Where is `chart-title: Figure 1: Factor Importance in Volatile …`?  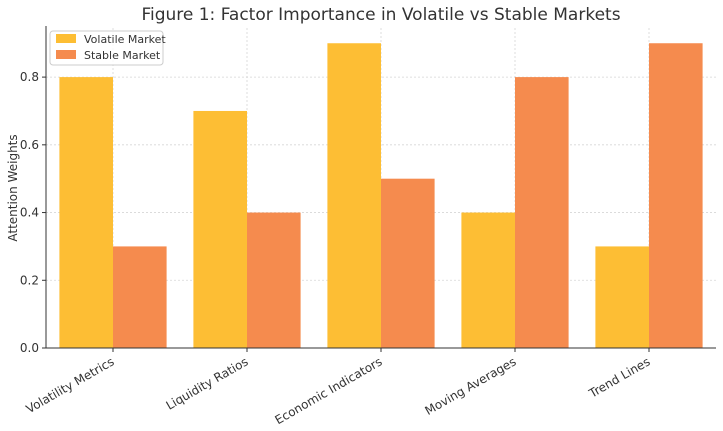 chart-title: Figure 1: Factor Importance in Volatile … is located at coordinates (380, 15).